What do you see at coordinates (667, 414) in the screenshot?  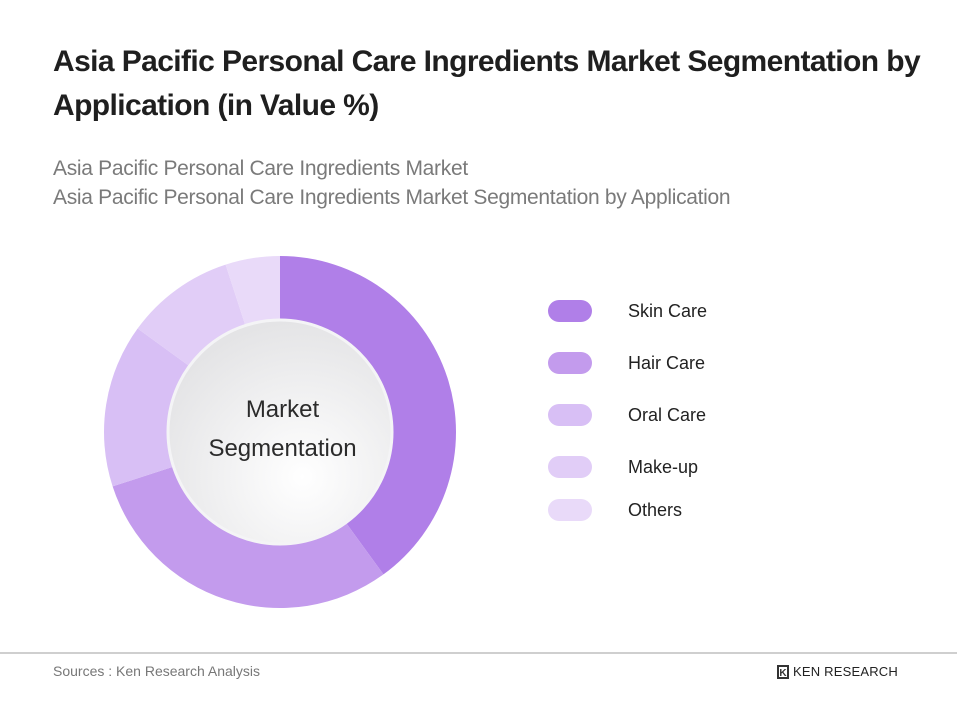 I see `legend-label: Oral Care` at bounding box center [667, 414].